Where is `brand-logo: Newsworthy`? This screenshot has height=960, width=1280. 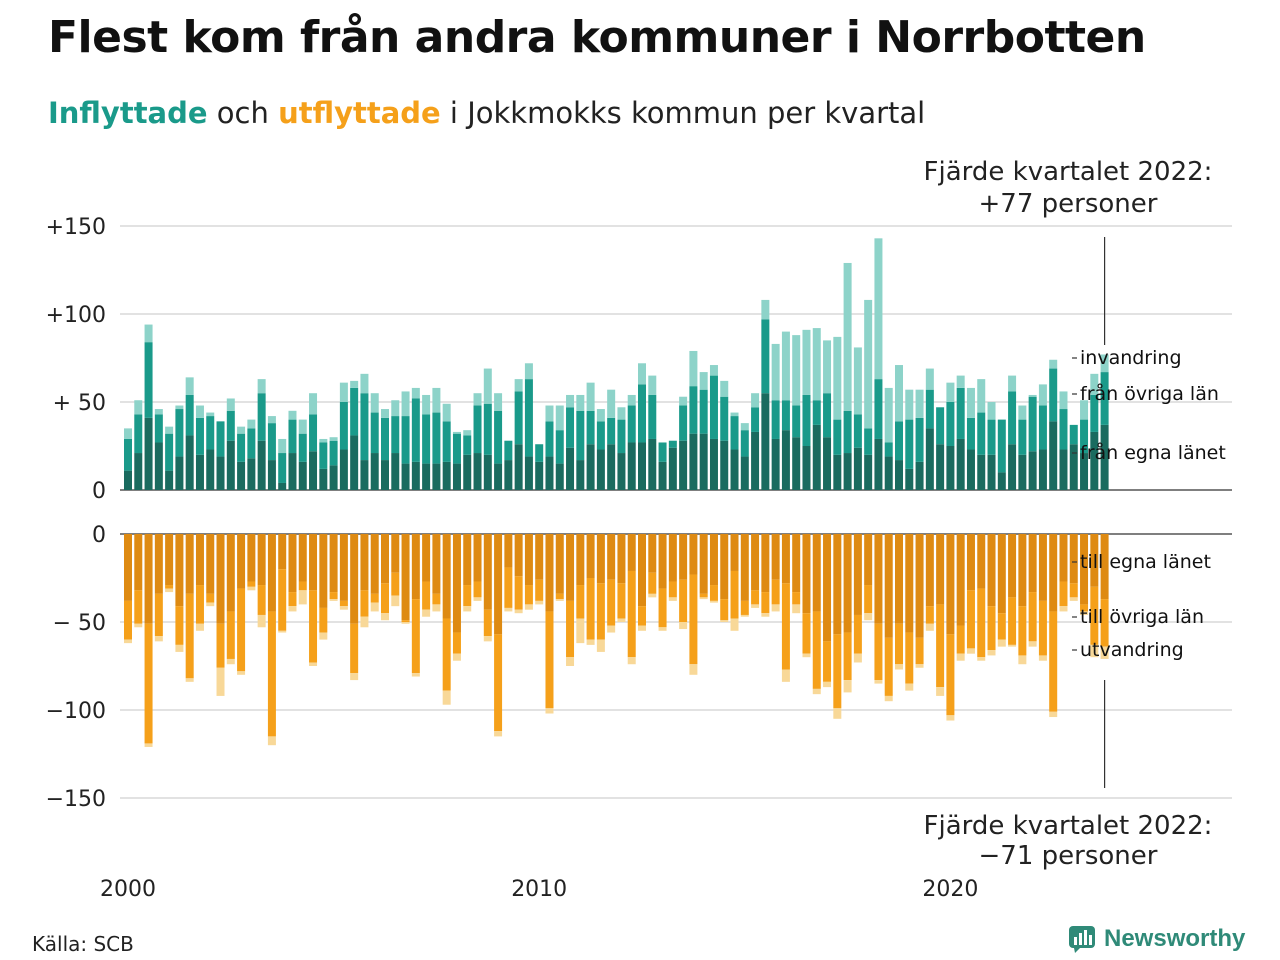
brand-logo: Newsworthy is located at coordinates (1156, 939).